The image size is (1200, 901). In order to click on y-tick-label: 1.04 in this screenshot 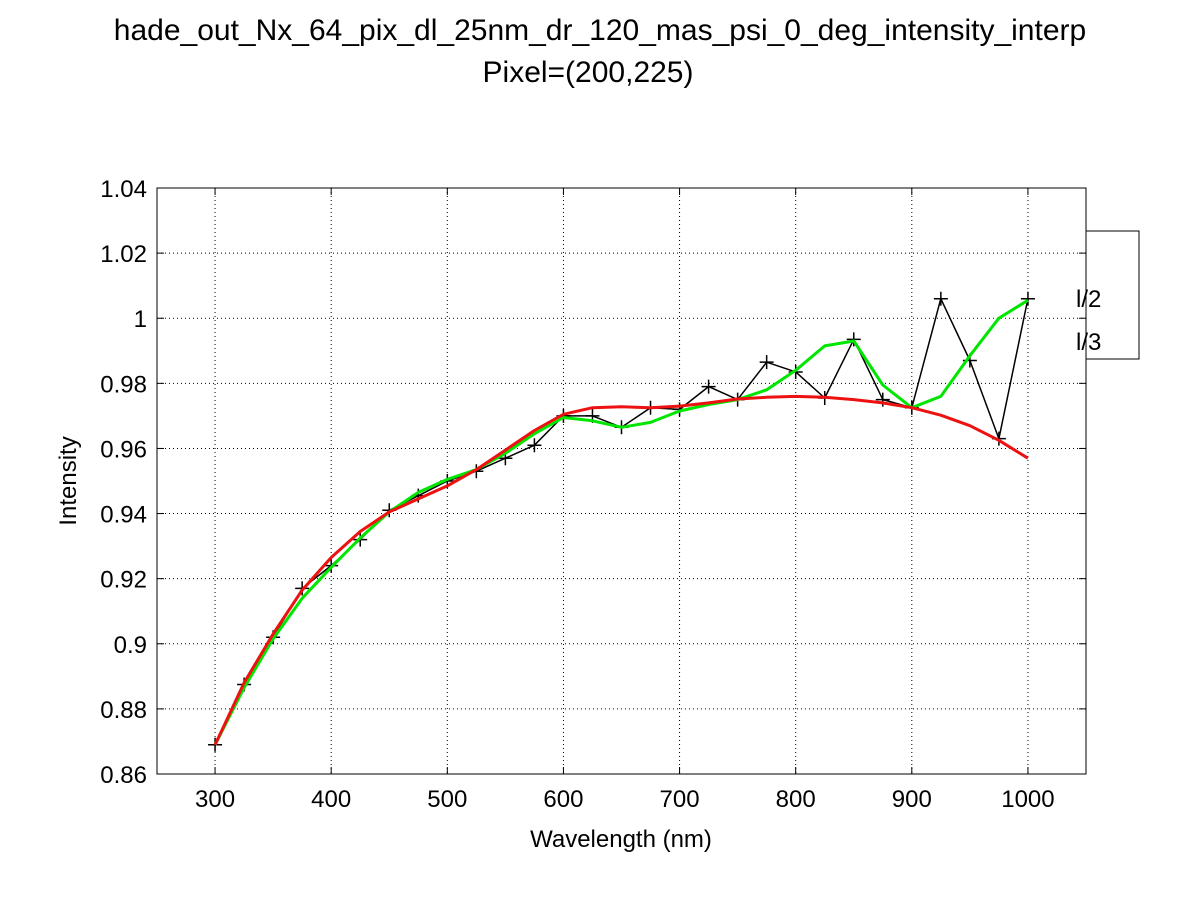, I will do `click(123, 189)`.